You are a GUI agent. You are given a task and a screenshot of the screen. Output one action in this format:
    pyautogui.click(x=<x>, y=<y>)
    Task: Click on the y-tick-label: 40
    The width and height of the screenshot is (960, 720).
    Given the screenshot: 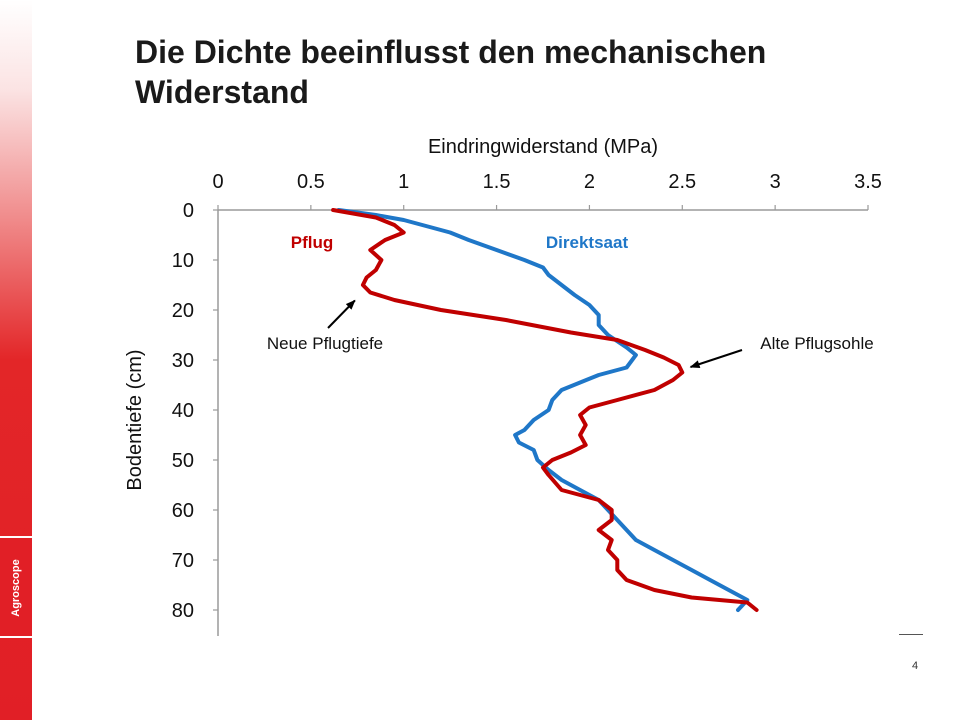 What is the action you would take?
    pyautogui.click(x=183, y=411)
    